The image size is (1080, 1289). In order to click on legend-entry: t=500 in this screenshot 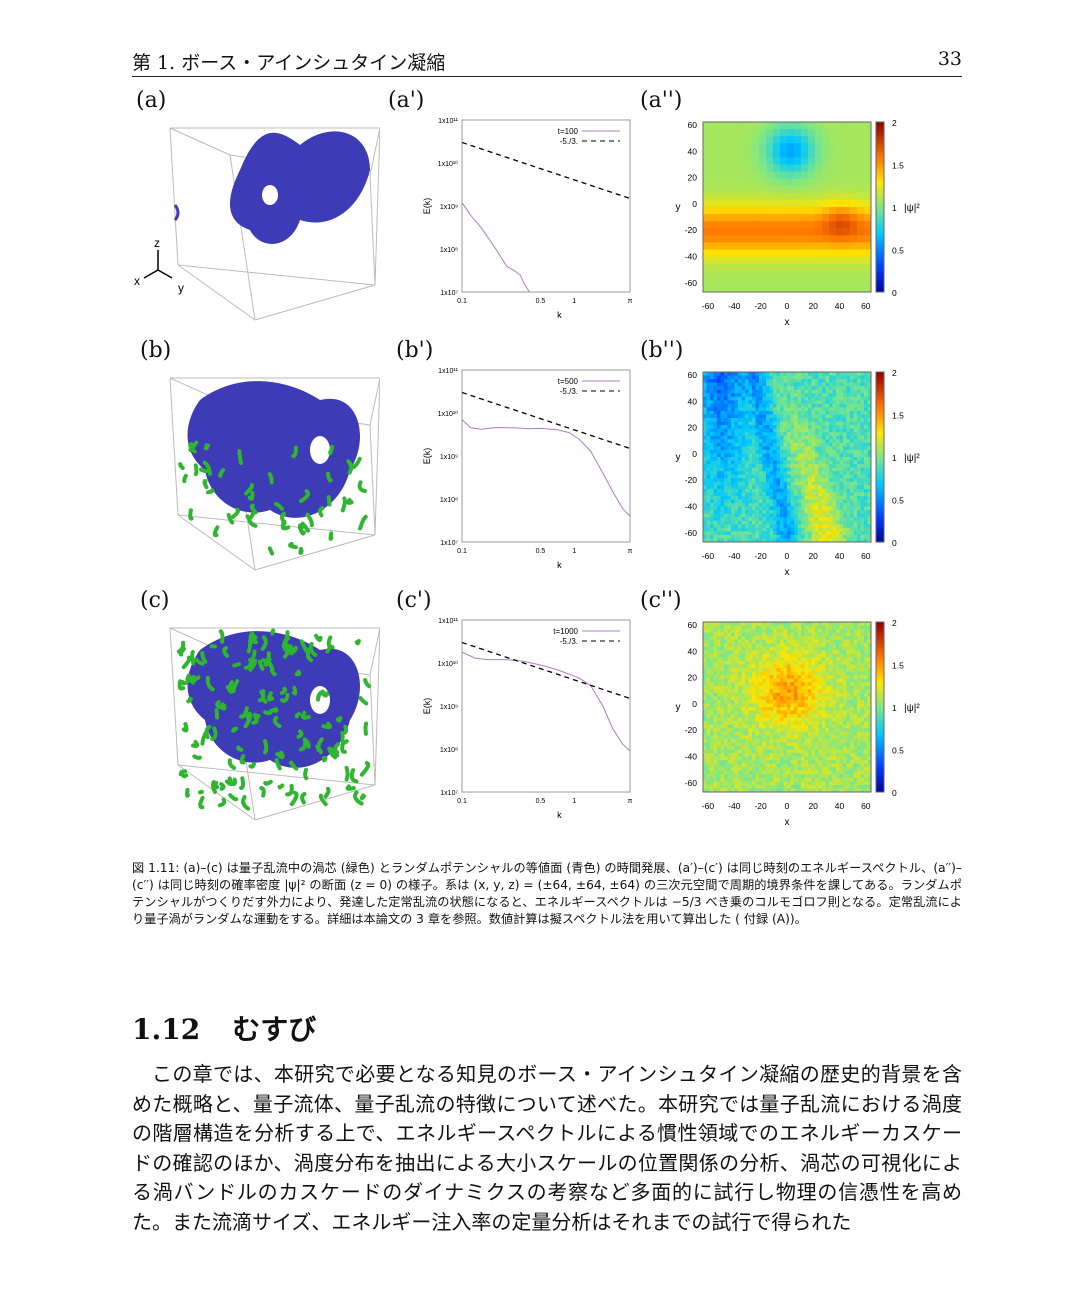, I will do `click(568, 381)`.